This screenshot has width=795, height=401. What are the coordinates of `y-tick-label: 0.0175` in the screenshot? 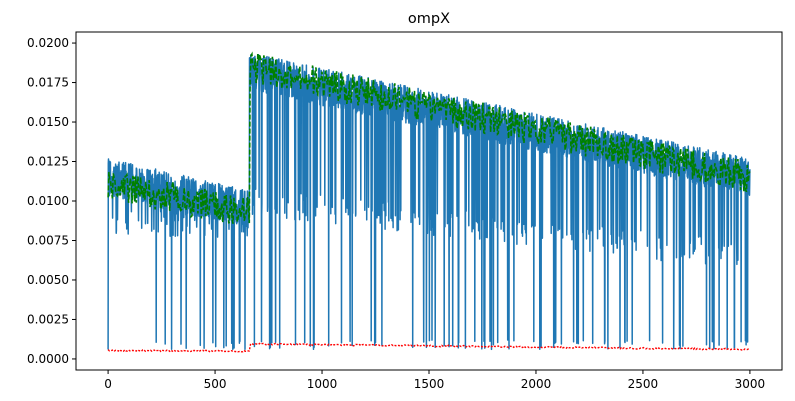 It's located at (48, 83).